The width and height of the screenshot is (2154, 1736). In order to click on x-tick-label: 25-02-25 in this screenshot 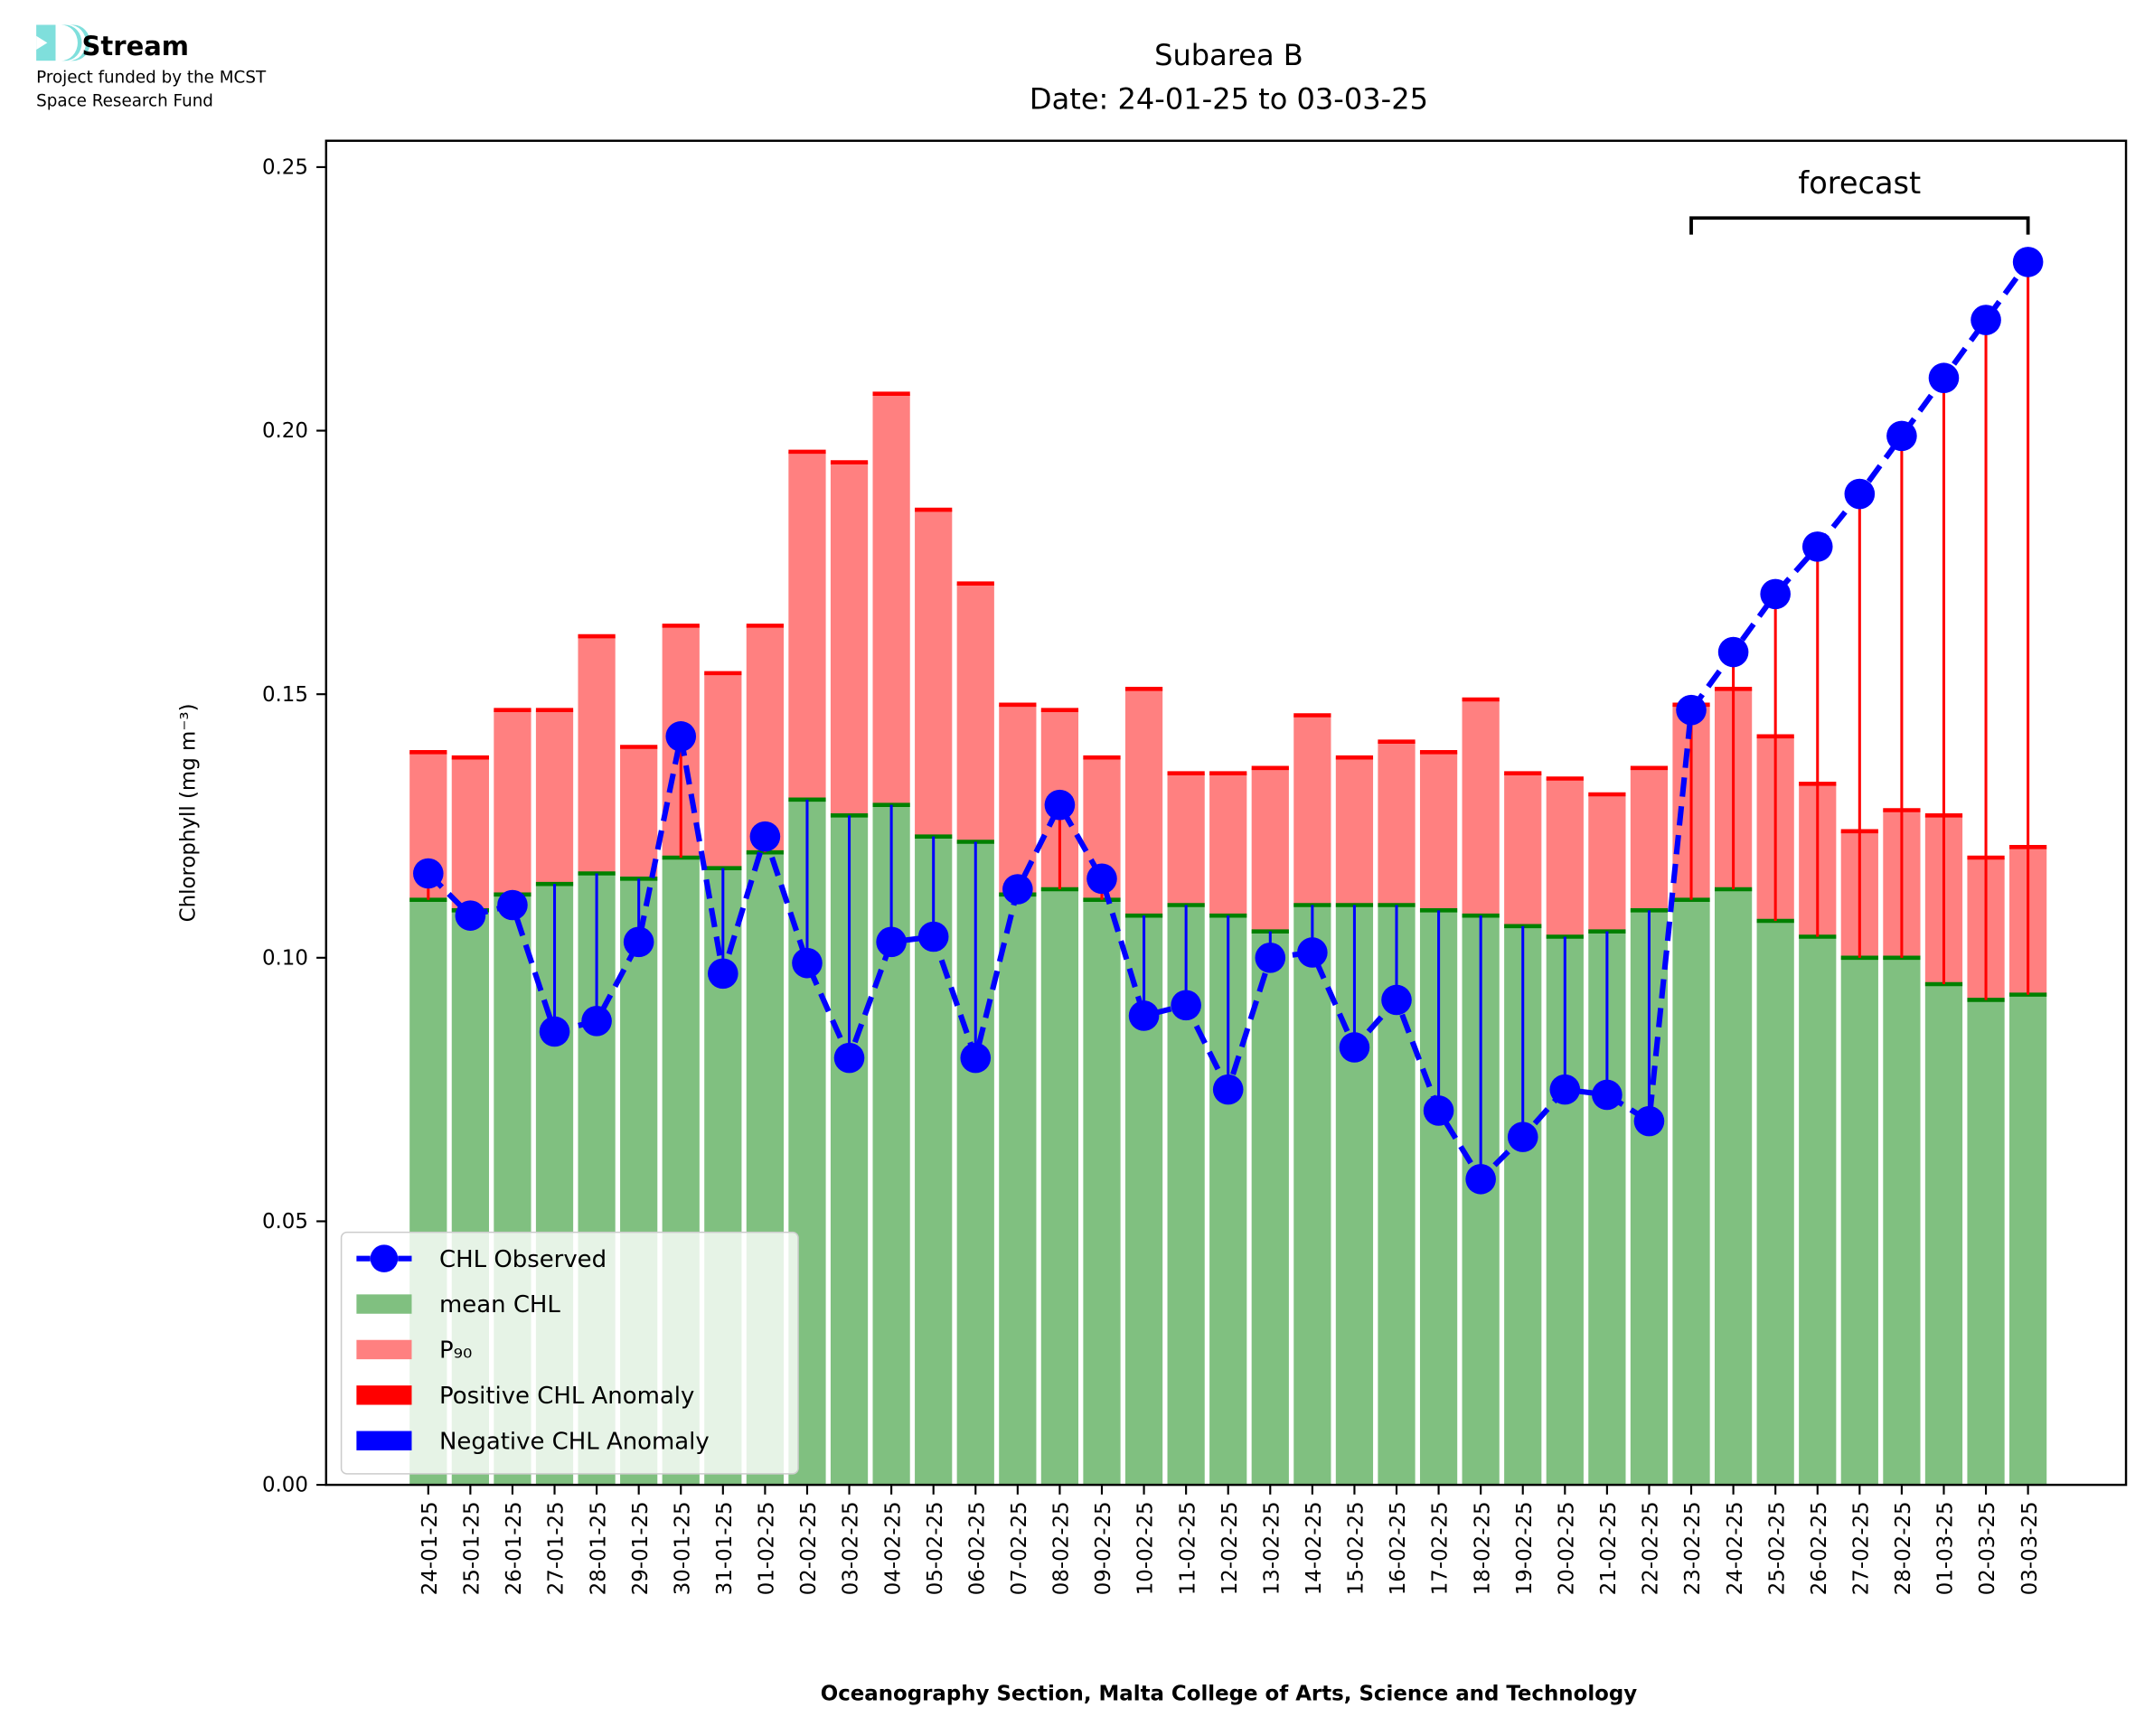, I will do `click(1777, 1548)`.